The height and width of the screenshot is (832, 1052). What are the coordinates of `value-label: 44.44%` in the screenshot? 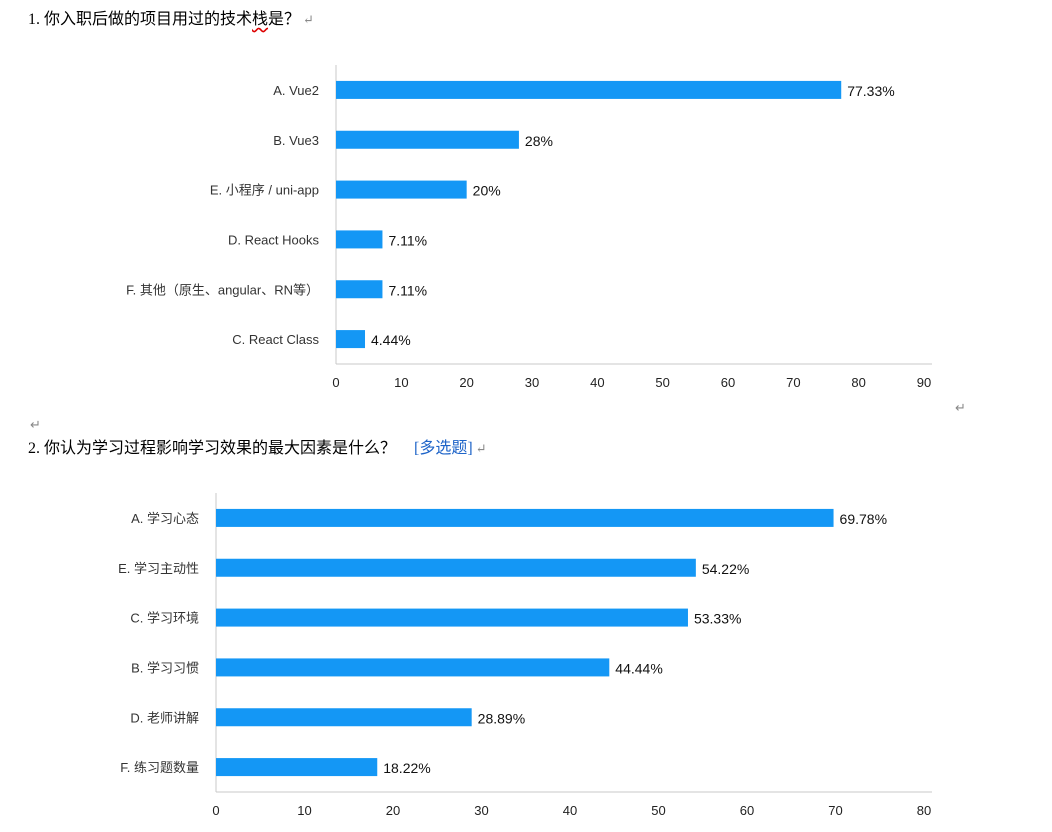 It's located at (638, 668).